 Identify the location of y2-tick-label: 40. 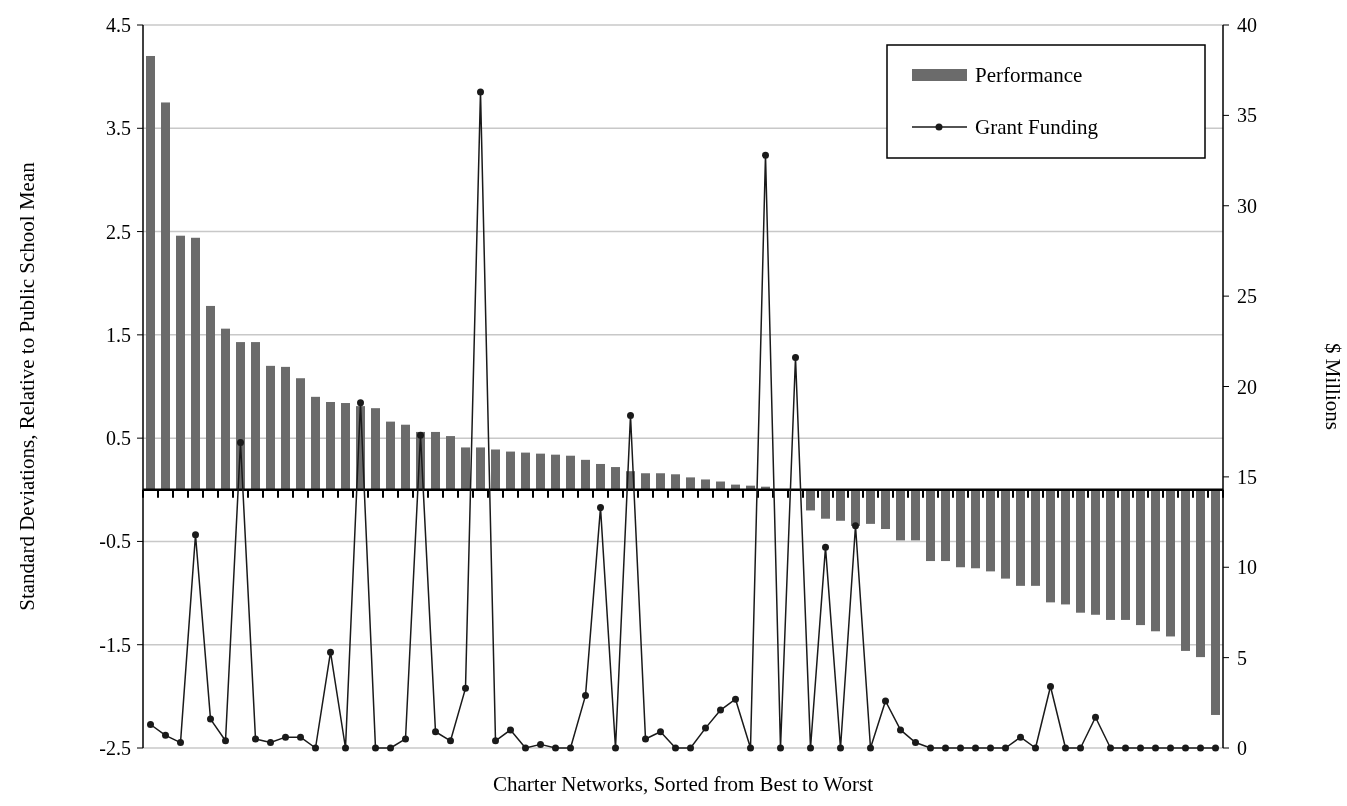
(1247, 25).